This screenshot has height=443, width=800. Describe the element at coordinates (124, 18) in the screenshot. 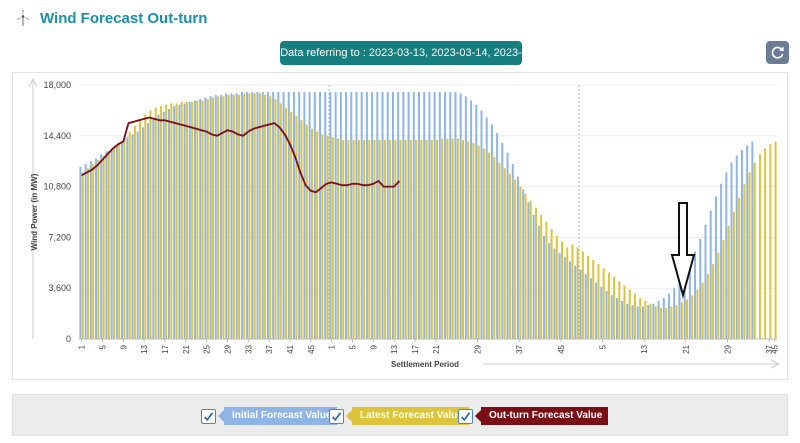

I see `page-title: Wind Forecast Out-turn` at that location.